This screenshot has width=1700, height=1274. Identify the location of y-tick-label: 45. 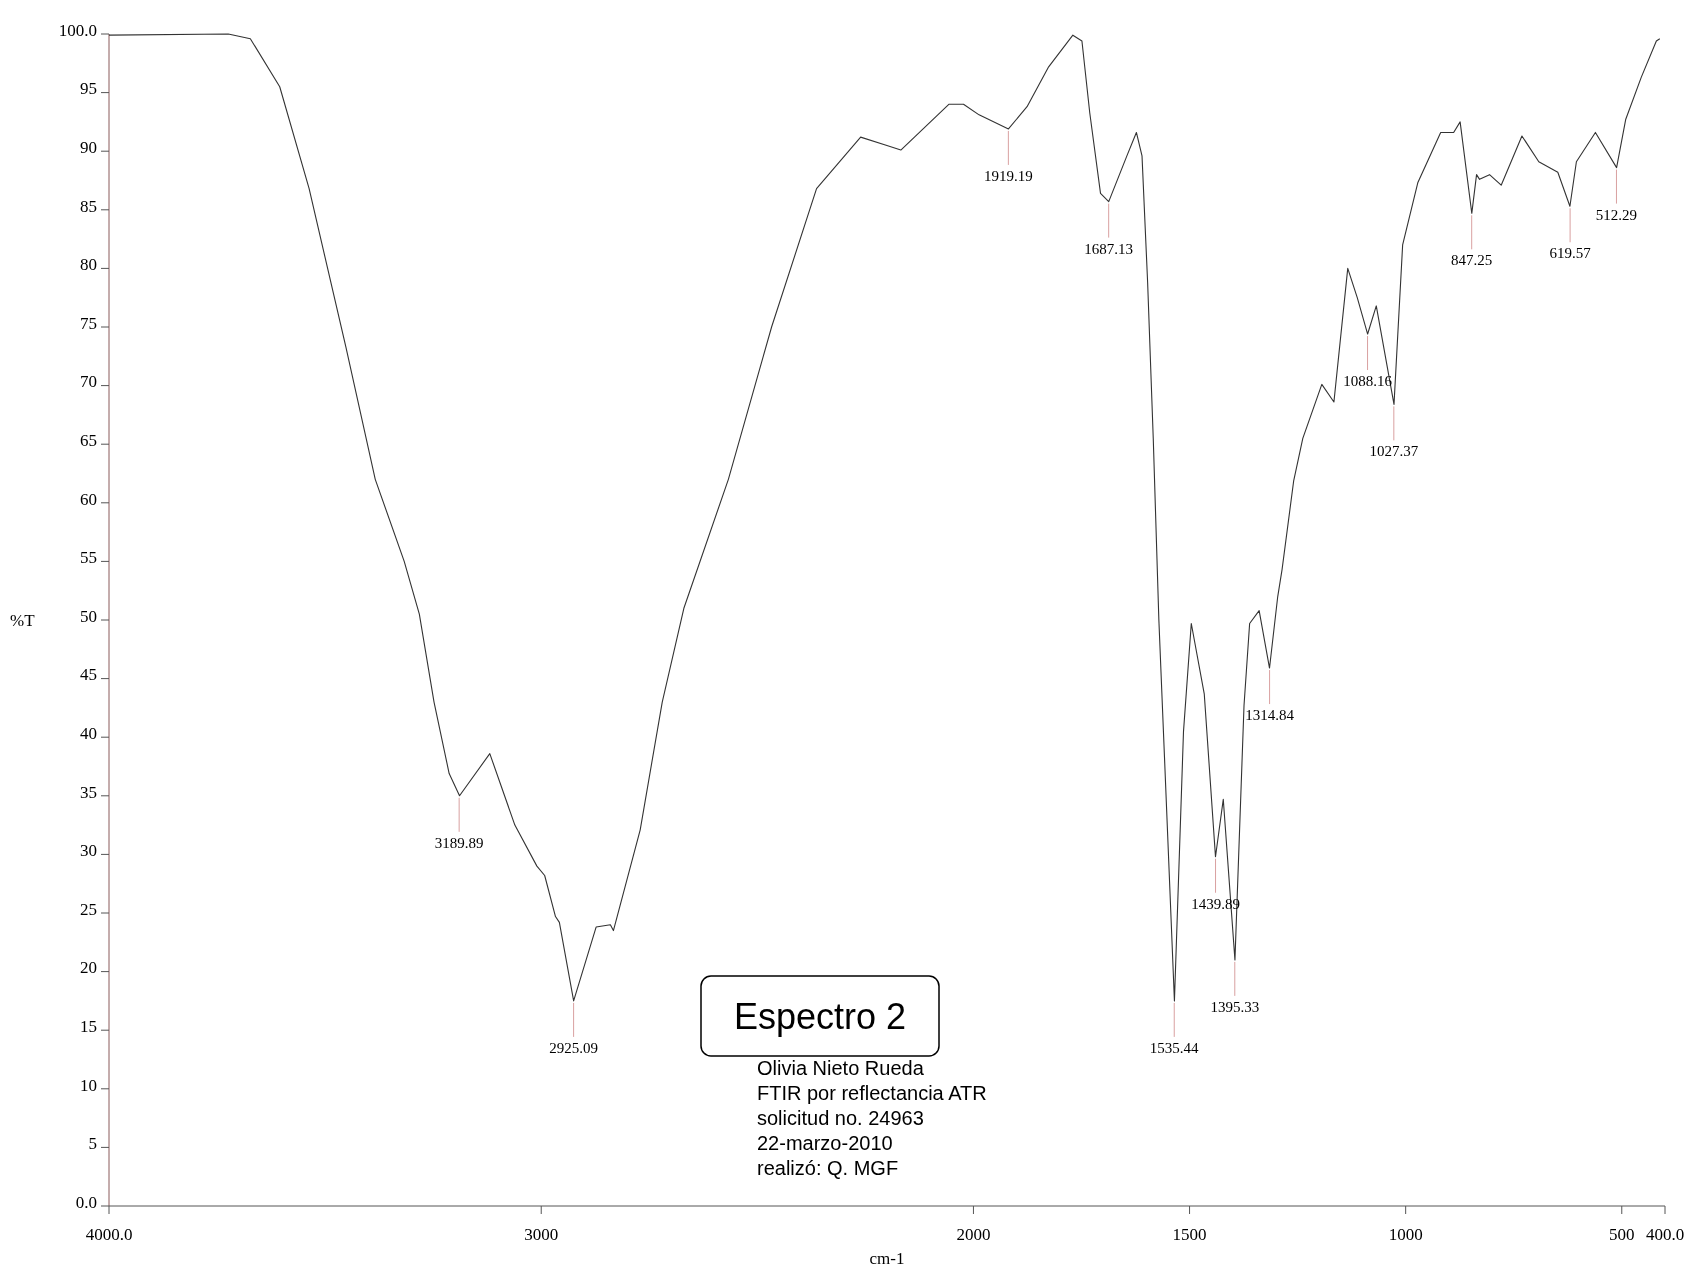
(88, 675).